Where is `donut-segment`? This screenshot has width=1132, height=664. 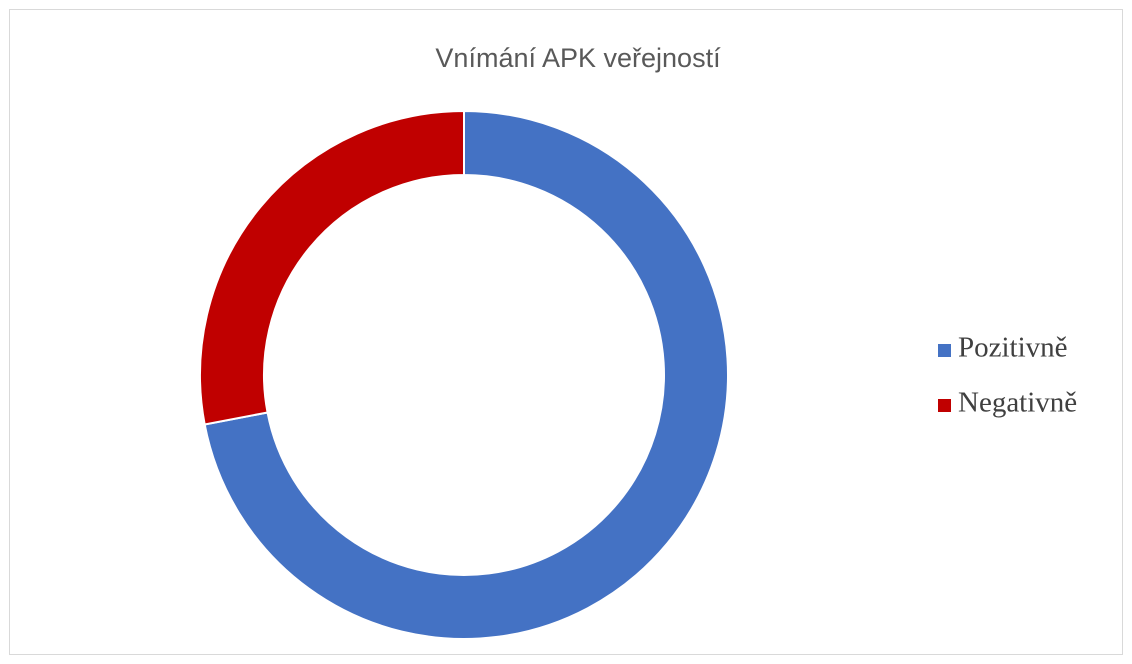
donut-segment is located at coordinates (332, 267).